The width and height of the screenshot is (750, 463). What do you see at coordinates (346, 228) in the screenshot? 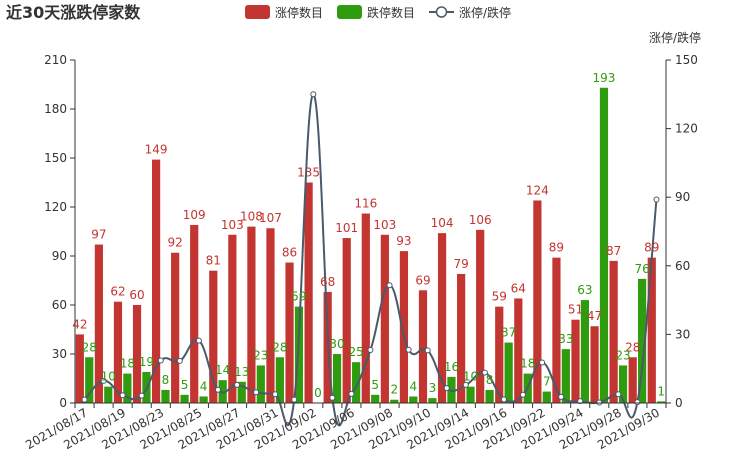
I see `label-limit-up: 101` at bounding box center [346, 228].